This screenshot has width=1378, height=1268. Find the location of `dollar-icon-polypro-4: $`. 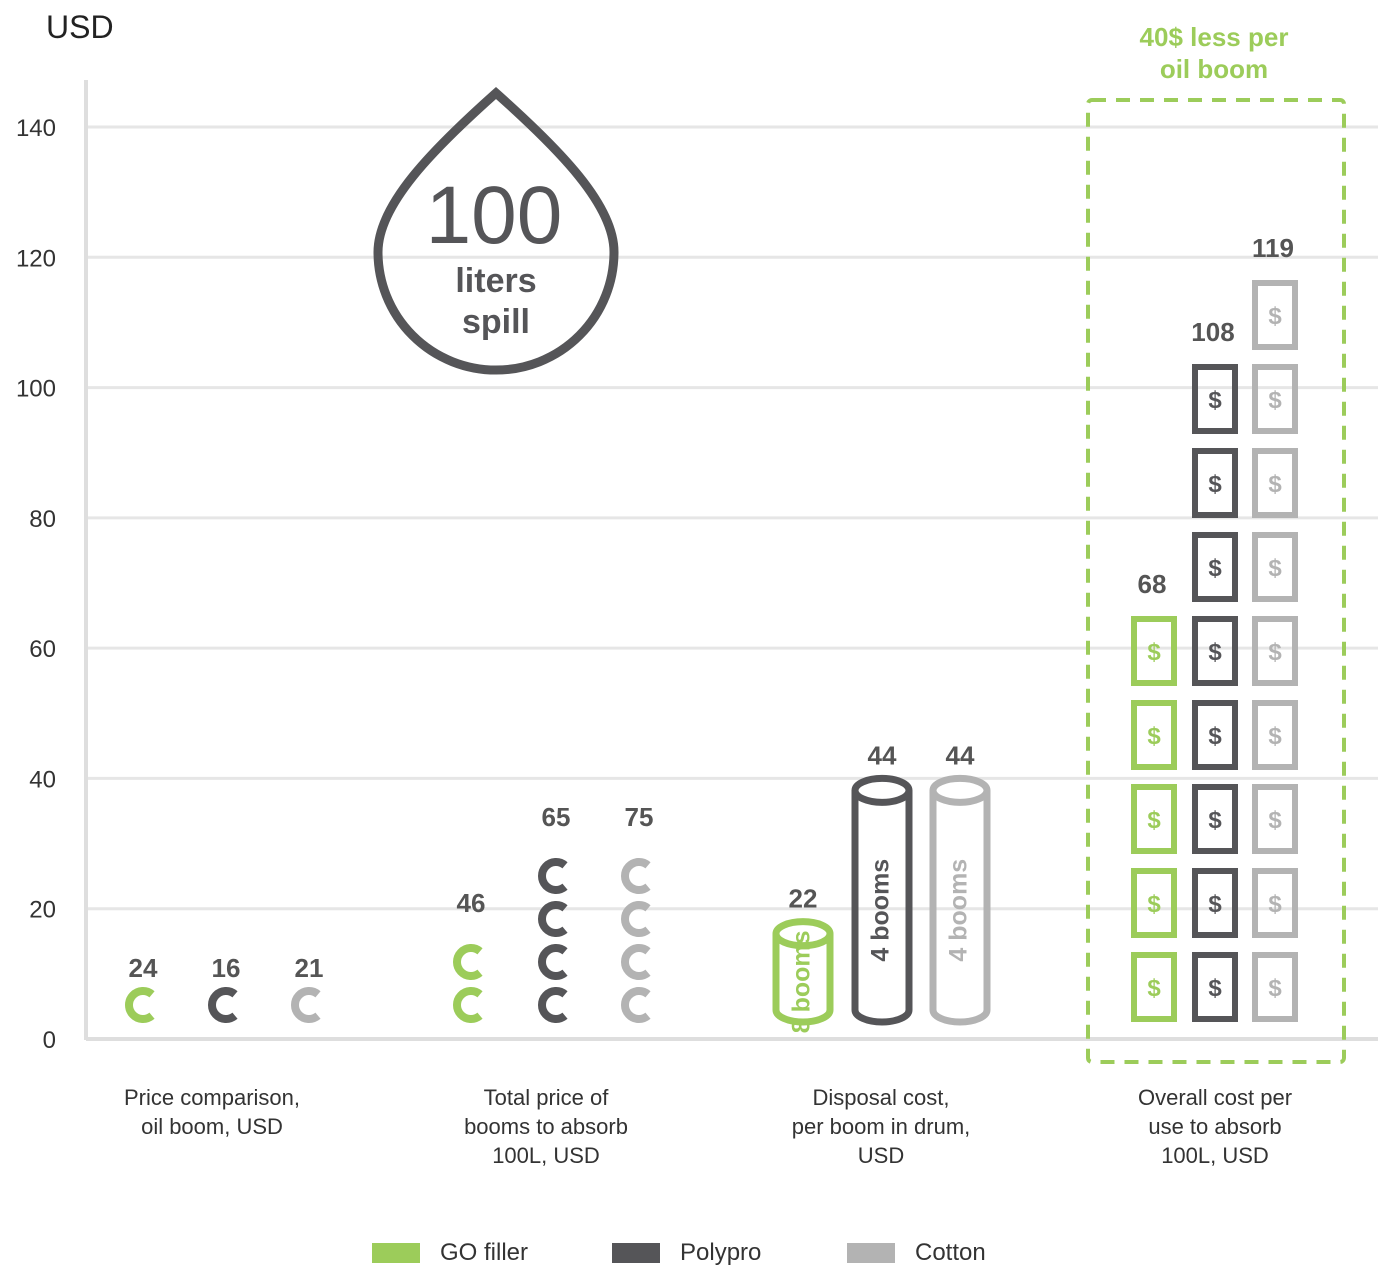

dollar-icon-polypro-4: $ is located at coordinates (1215, 652).